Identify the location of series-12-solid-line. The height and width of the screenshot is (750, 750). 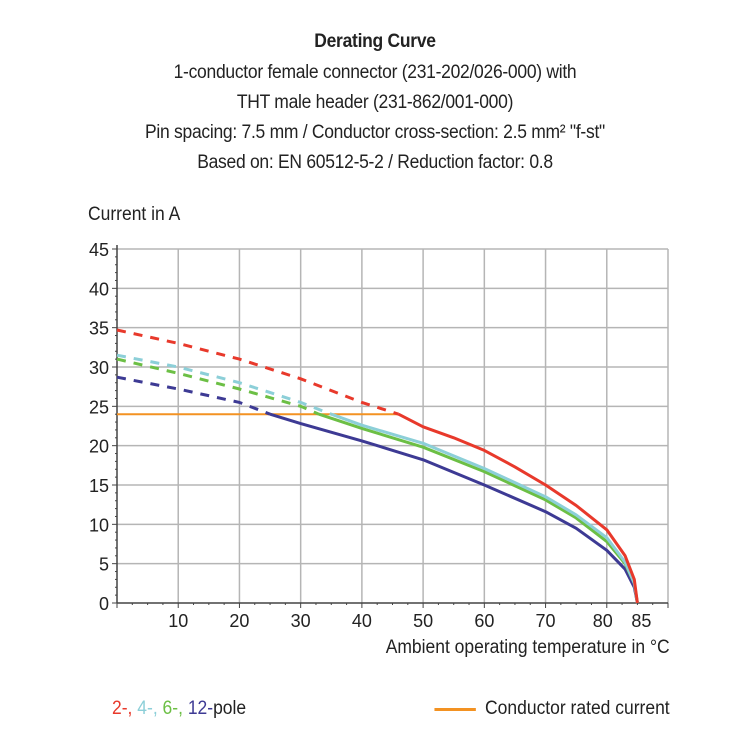
(454, 508).